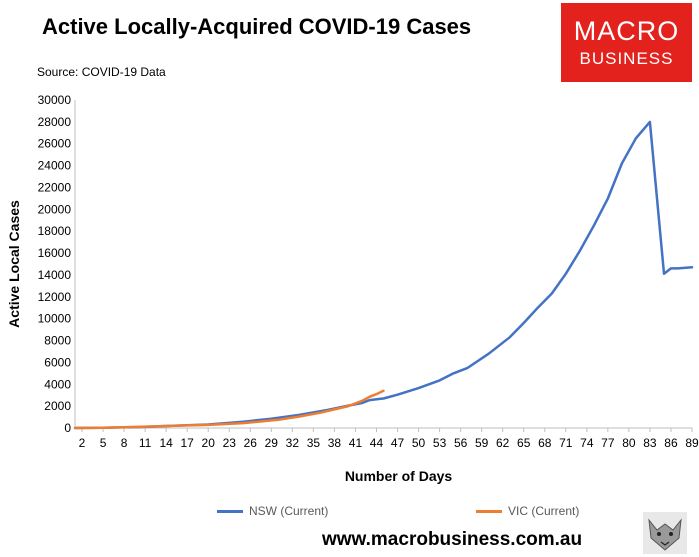  What do you see at coordinates (230, 512) in the screenshot?
I see `legend-swatch-nsw` at bounding box center [230, 512].